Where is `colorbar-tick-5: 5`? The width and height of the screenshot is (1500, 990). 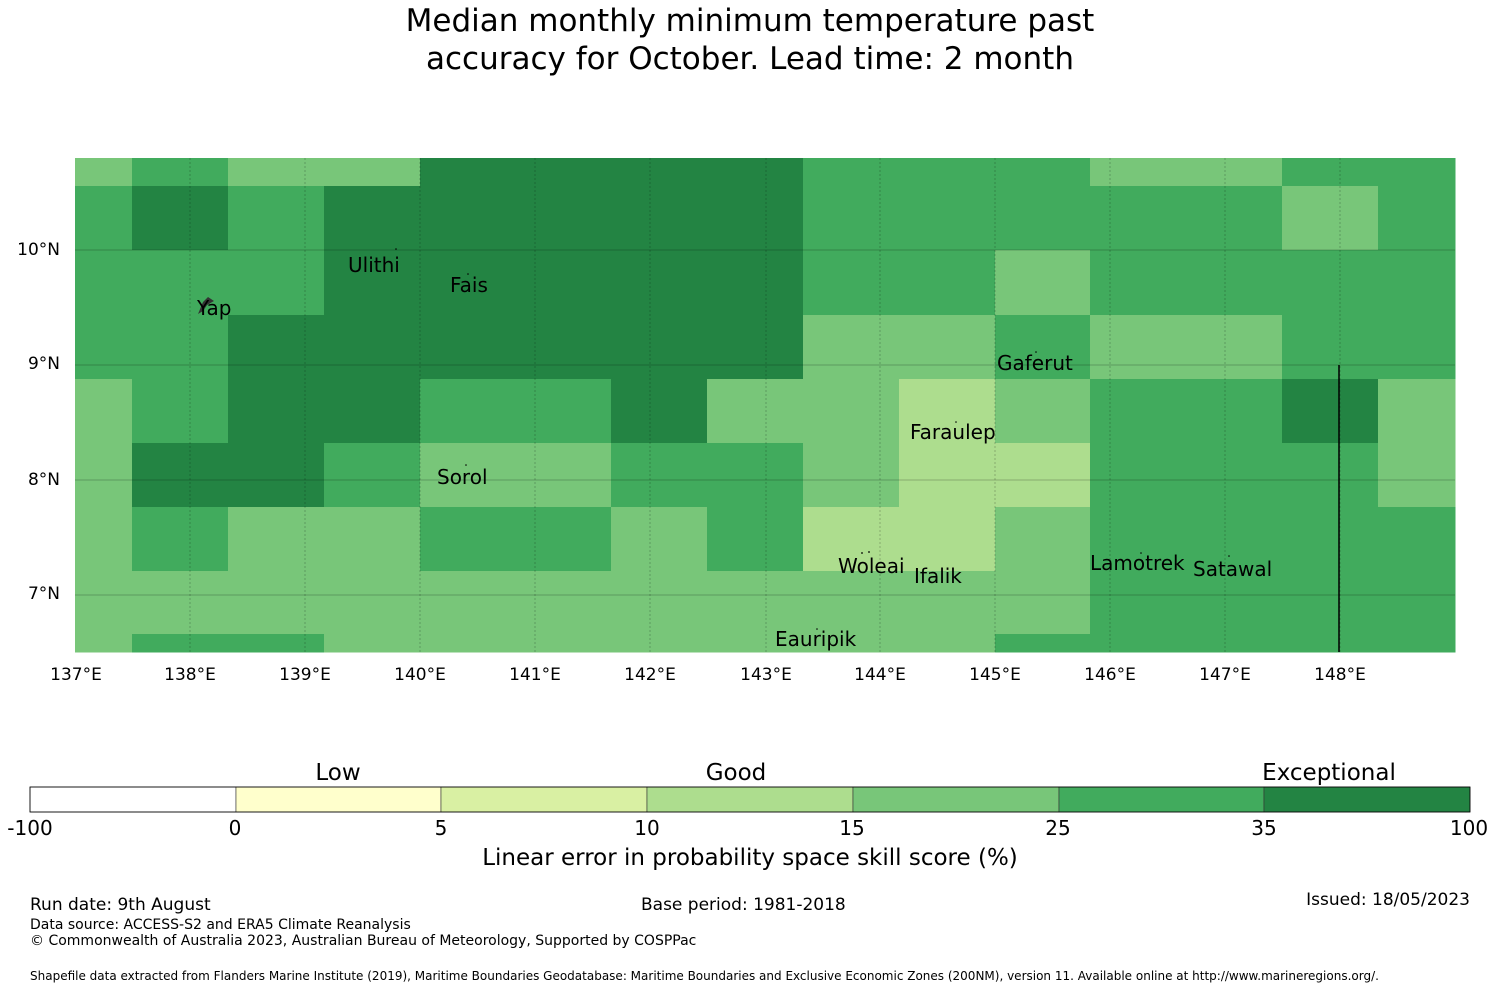
colorbar-tick-5: 5 is located at coordinates (441, 828).